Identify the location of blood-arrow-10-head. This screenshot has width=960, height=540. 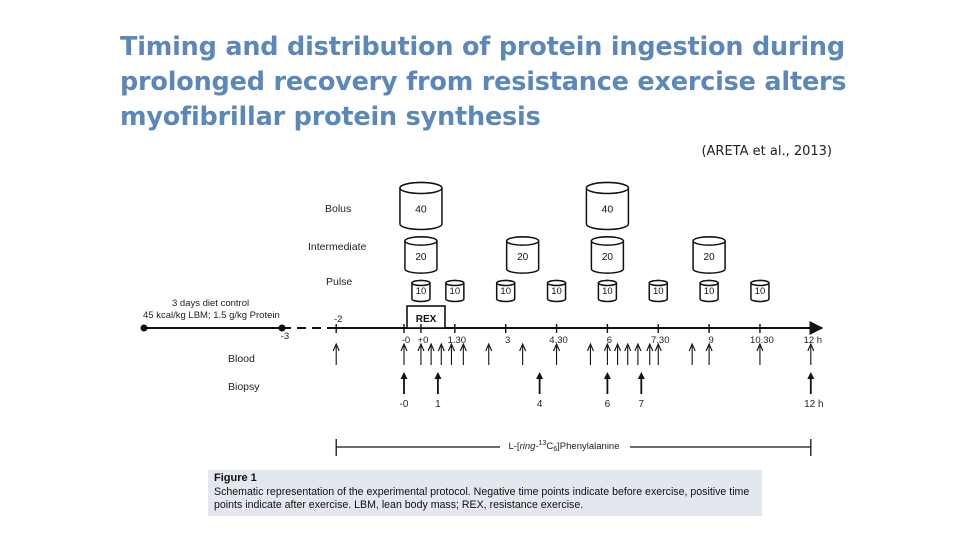
(557, 347).